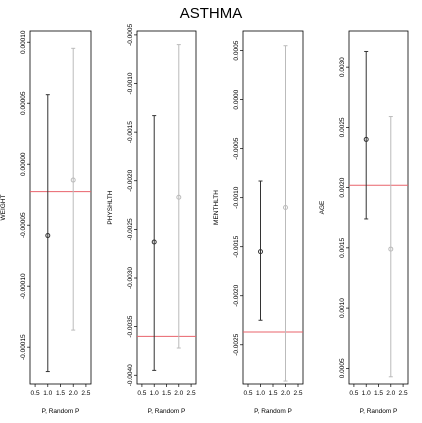 The width and height of the screenshot is (422, 423). What do you see at coordinates (23, 103) in the screenshot?
I see `y-tick-label: 0.00005` at bounding box center [23, 103].